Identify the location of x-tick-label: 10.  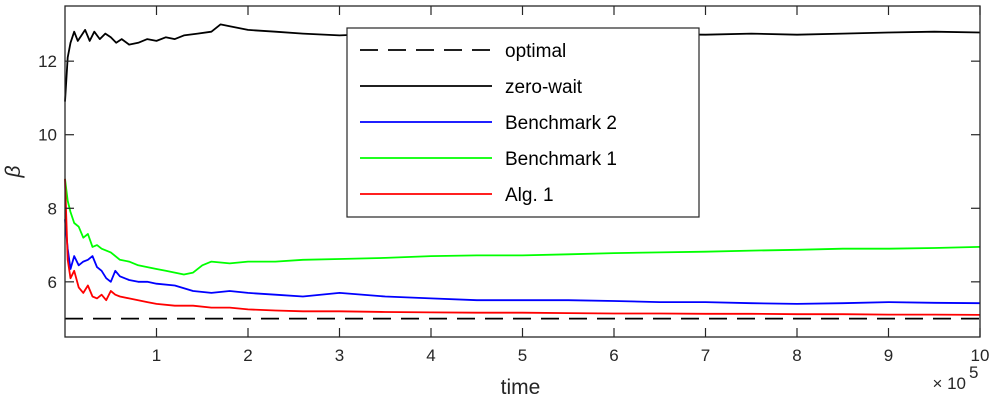
(980, 355).